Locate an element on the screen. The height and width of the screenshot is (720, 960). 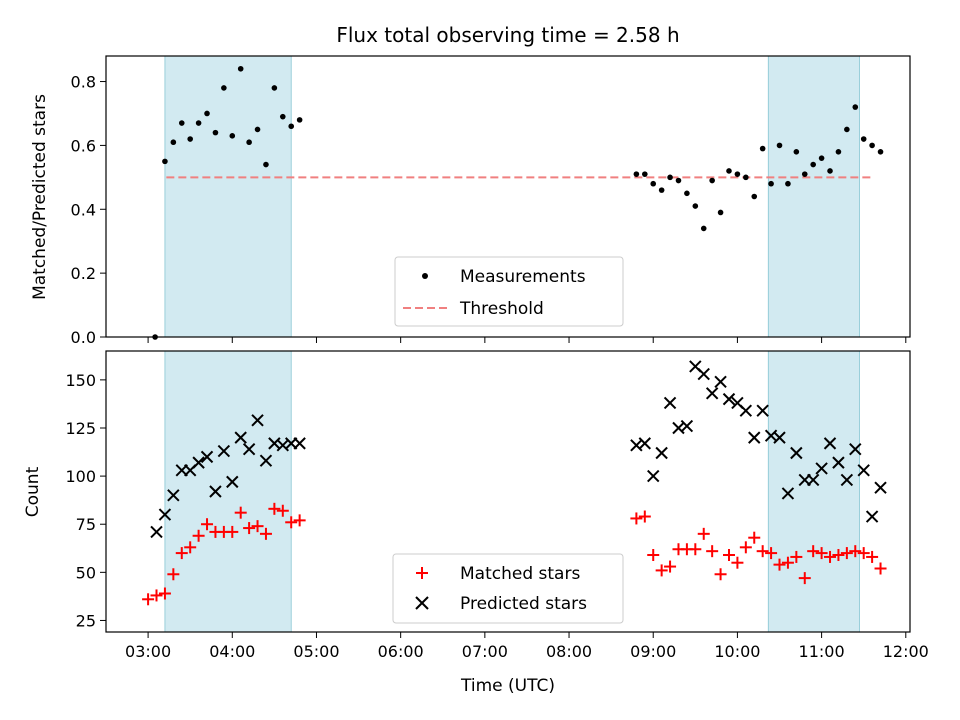
ratio-y-axis-label: Matched/Predicted stars is located at coordinates (40, 197).